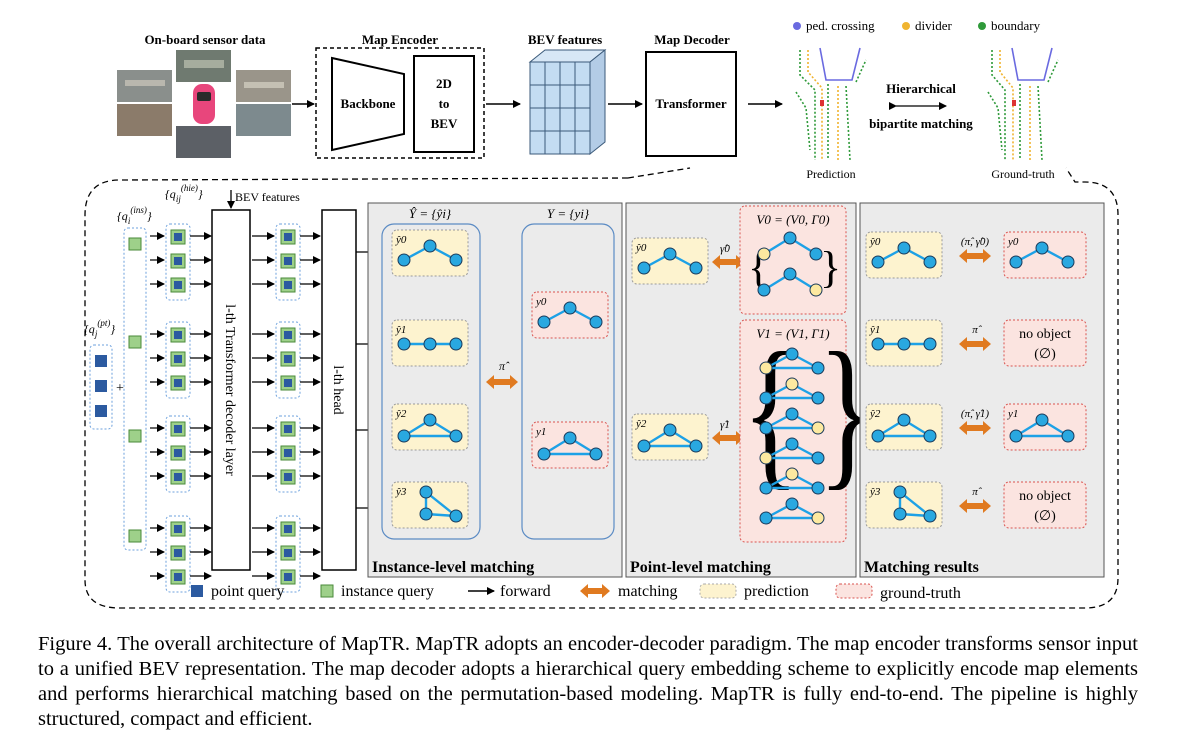 This screenshot has width=1179, height=751. What do you see at coordinates (401, 414) in the screenshot?
I see `inst-pred-2-label: ŷ2` at bounding box center [401, 414].